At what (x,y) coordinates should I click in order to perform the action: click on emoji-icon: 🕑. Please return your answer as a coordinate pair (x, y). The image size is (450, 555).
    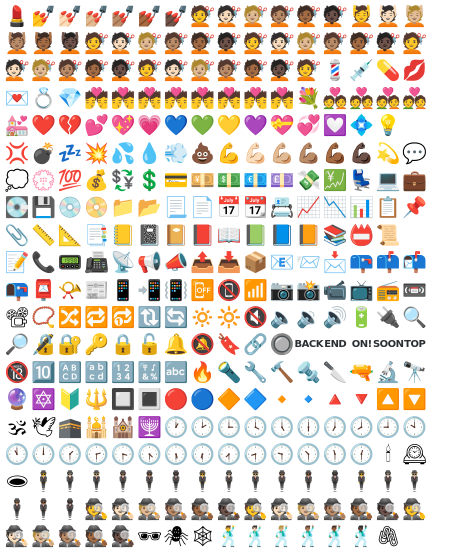
    Looking at the image, I should click on (203, 426).